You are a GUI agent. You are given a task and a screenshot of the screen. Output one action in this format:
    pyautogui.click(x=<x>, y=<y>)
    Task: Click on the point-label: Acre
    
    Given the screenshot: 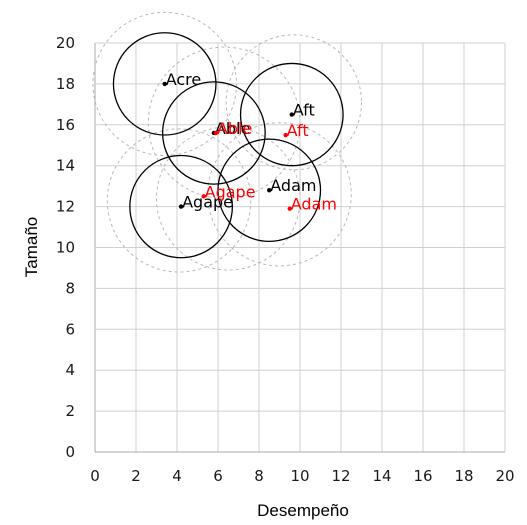 What is the action you would take?
    pyautogui.click(x=184, y=79)
    